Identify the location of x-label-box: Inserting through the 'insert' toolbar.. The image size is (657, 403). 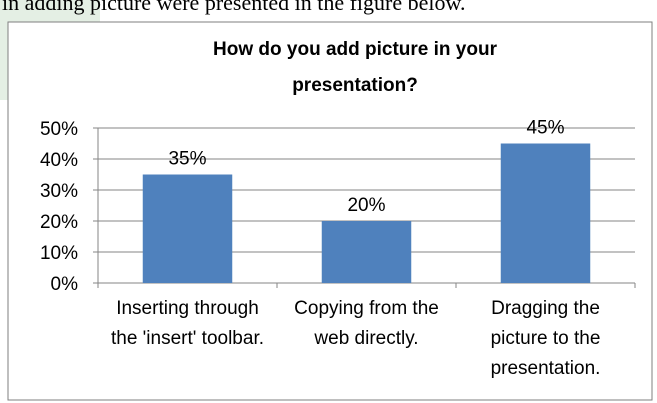
(187, 323).